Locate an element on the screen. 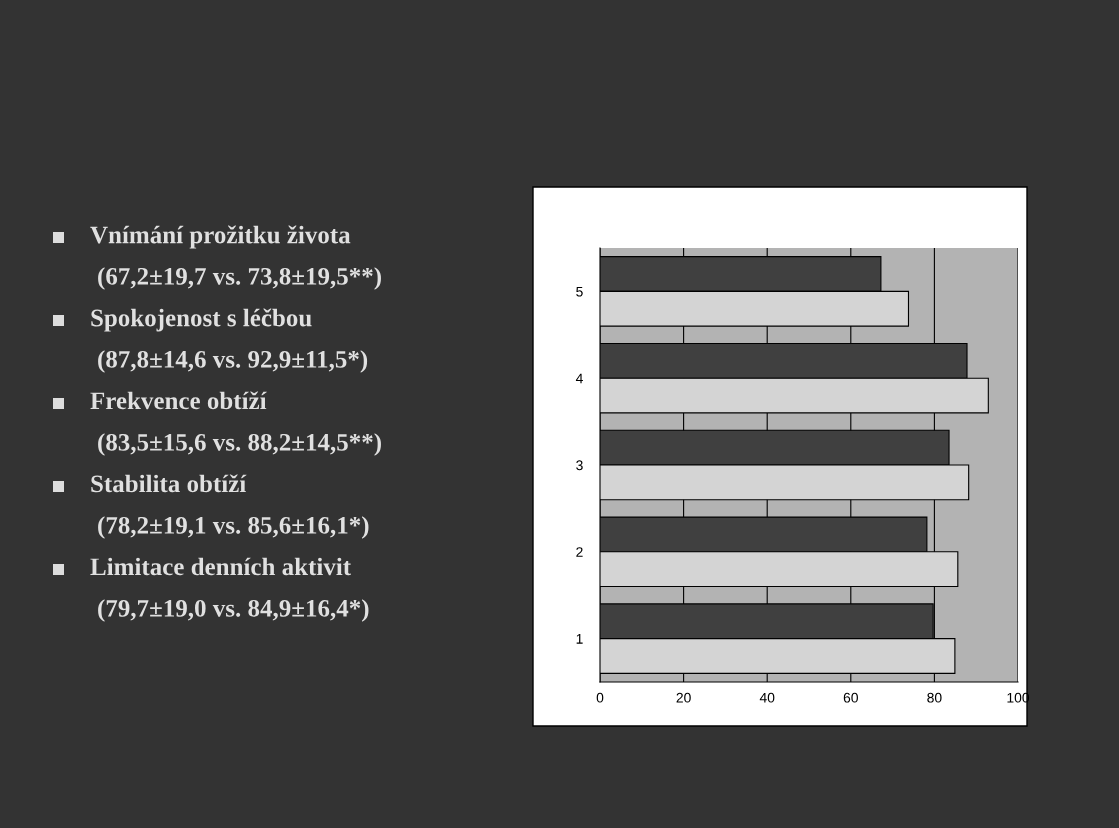 This screenshot has width=1119, height=828. text: Vnímání prožitku života is located at coordinates (220, 237).